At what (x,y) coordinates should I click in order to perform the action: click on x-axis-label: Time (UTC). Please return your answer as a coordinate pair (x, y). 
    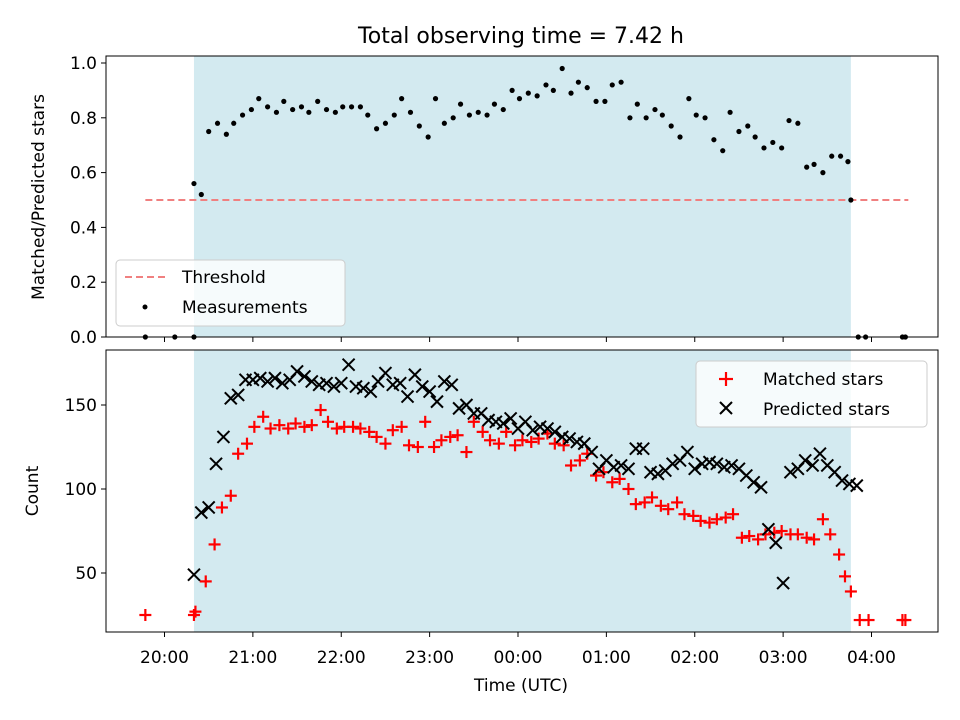
    Looking at the image, I should click on (520, 686).